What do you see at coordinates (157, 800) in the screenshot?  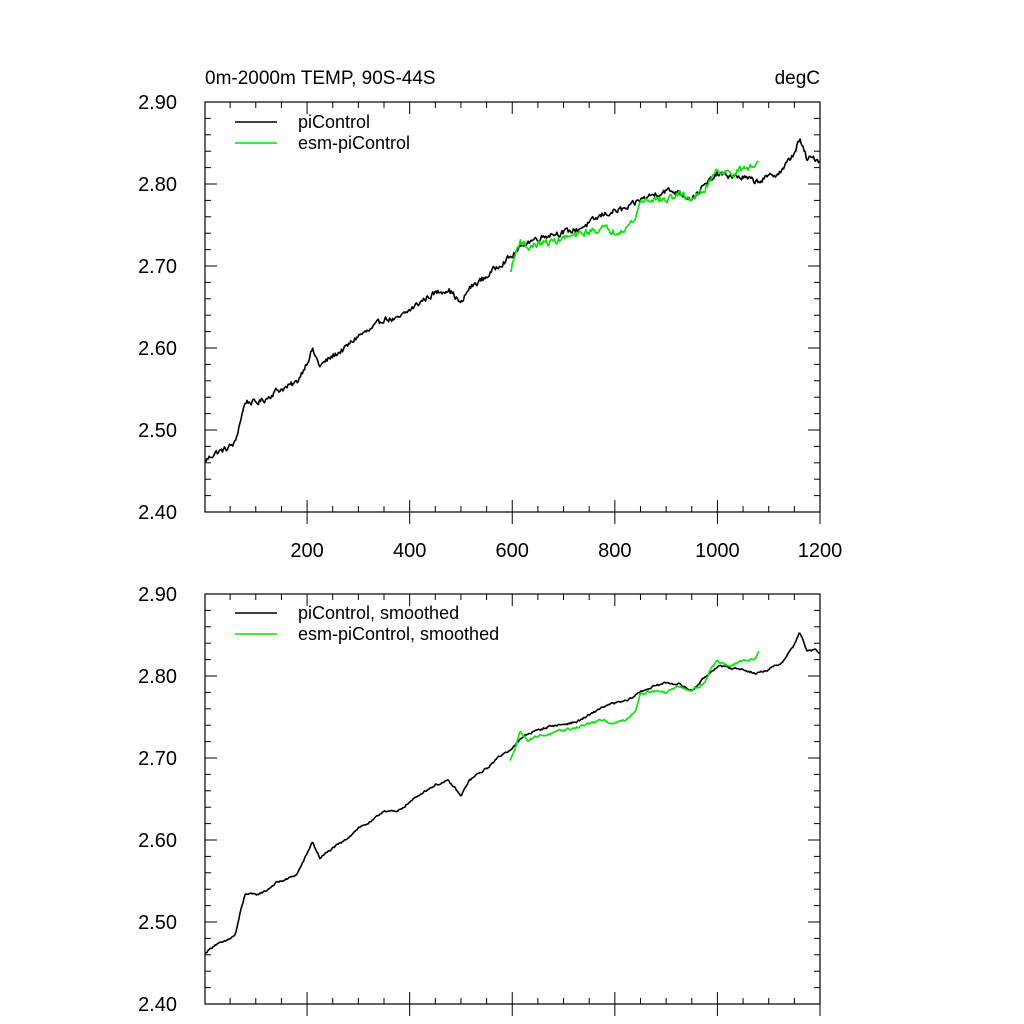 I see `bottom-panel-tick-labels: 2.40 2.50 2.60 2.70 2.80 2.90` at bounding box center [157, 800].